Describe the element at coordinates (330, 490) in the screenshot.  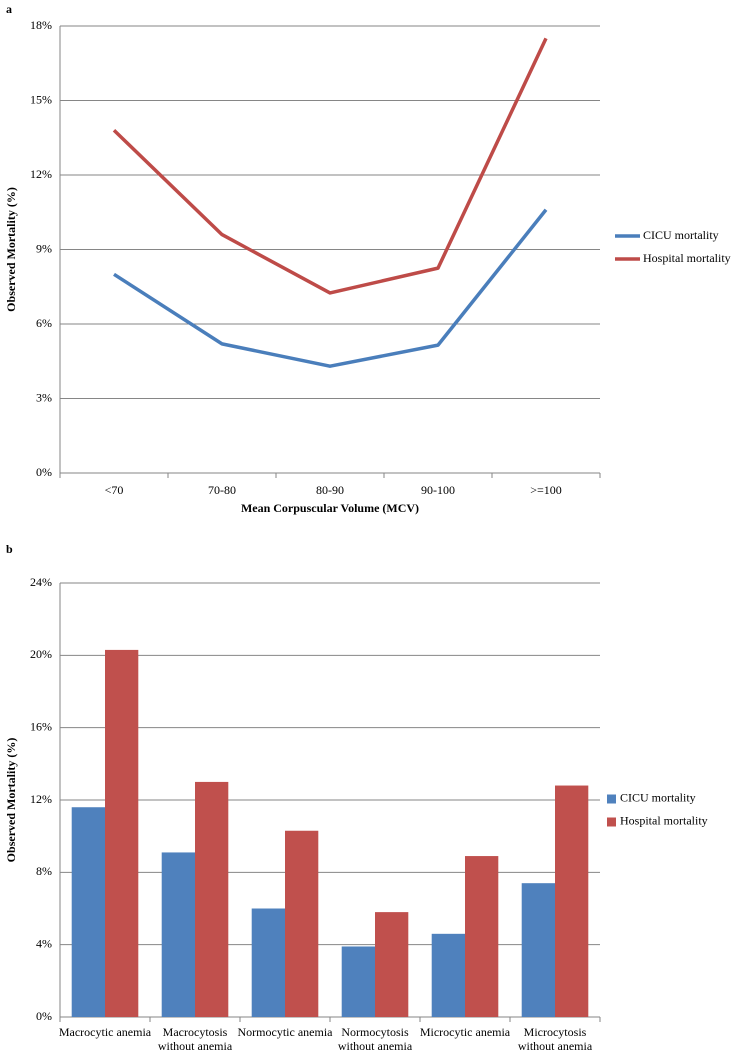
I see `x-tick-label: 80-90` at that location.